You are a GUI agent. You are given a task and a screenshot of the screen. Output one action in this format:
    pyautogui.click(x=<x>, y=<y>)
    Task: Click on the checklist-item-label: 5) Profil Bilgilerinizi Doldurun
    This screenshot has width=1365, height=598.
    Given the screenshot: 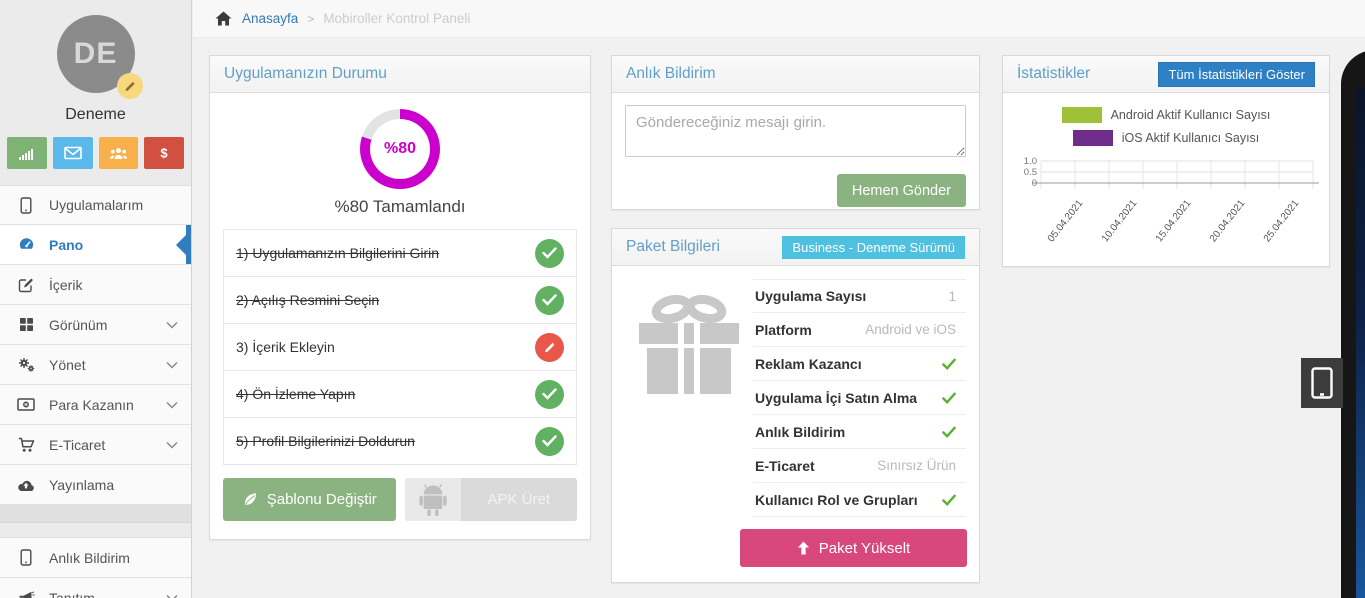 What is the action you would take?
    pyautogui.click(x=325, y=441)
    